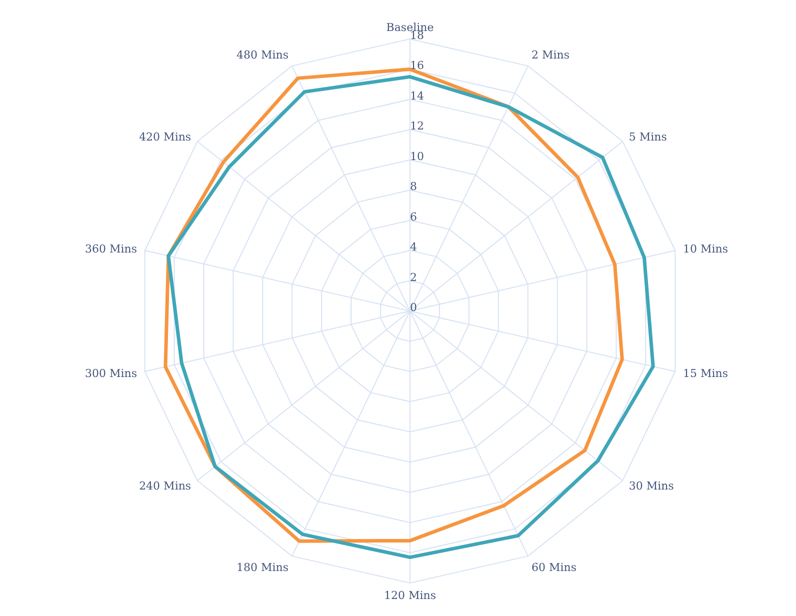 Image resolution: width=796 pixels, height=616 pixels. I want to click on spoke-label: 2 Mins, so click(550, 55).